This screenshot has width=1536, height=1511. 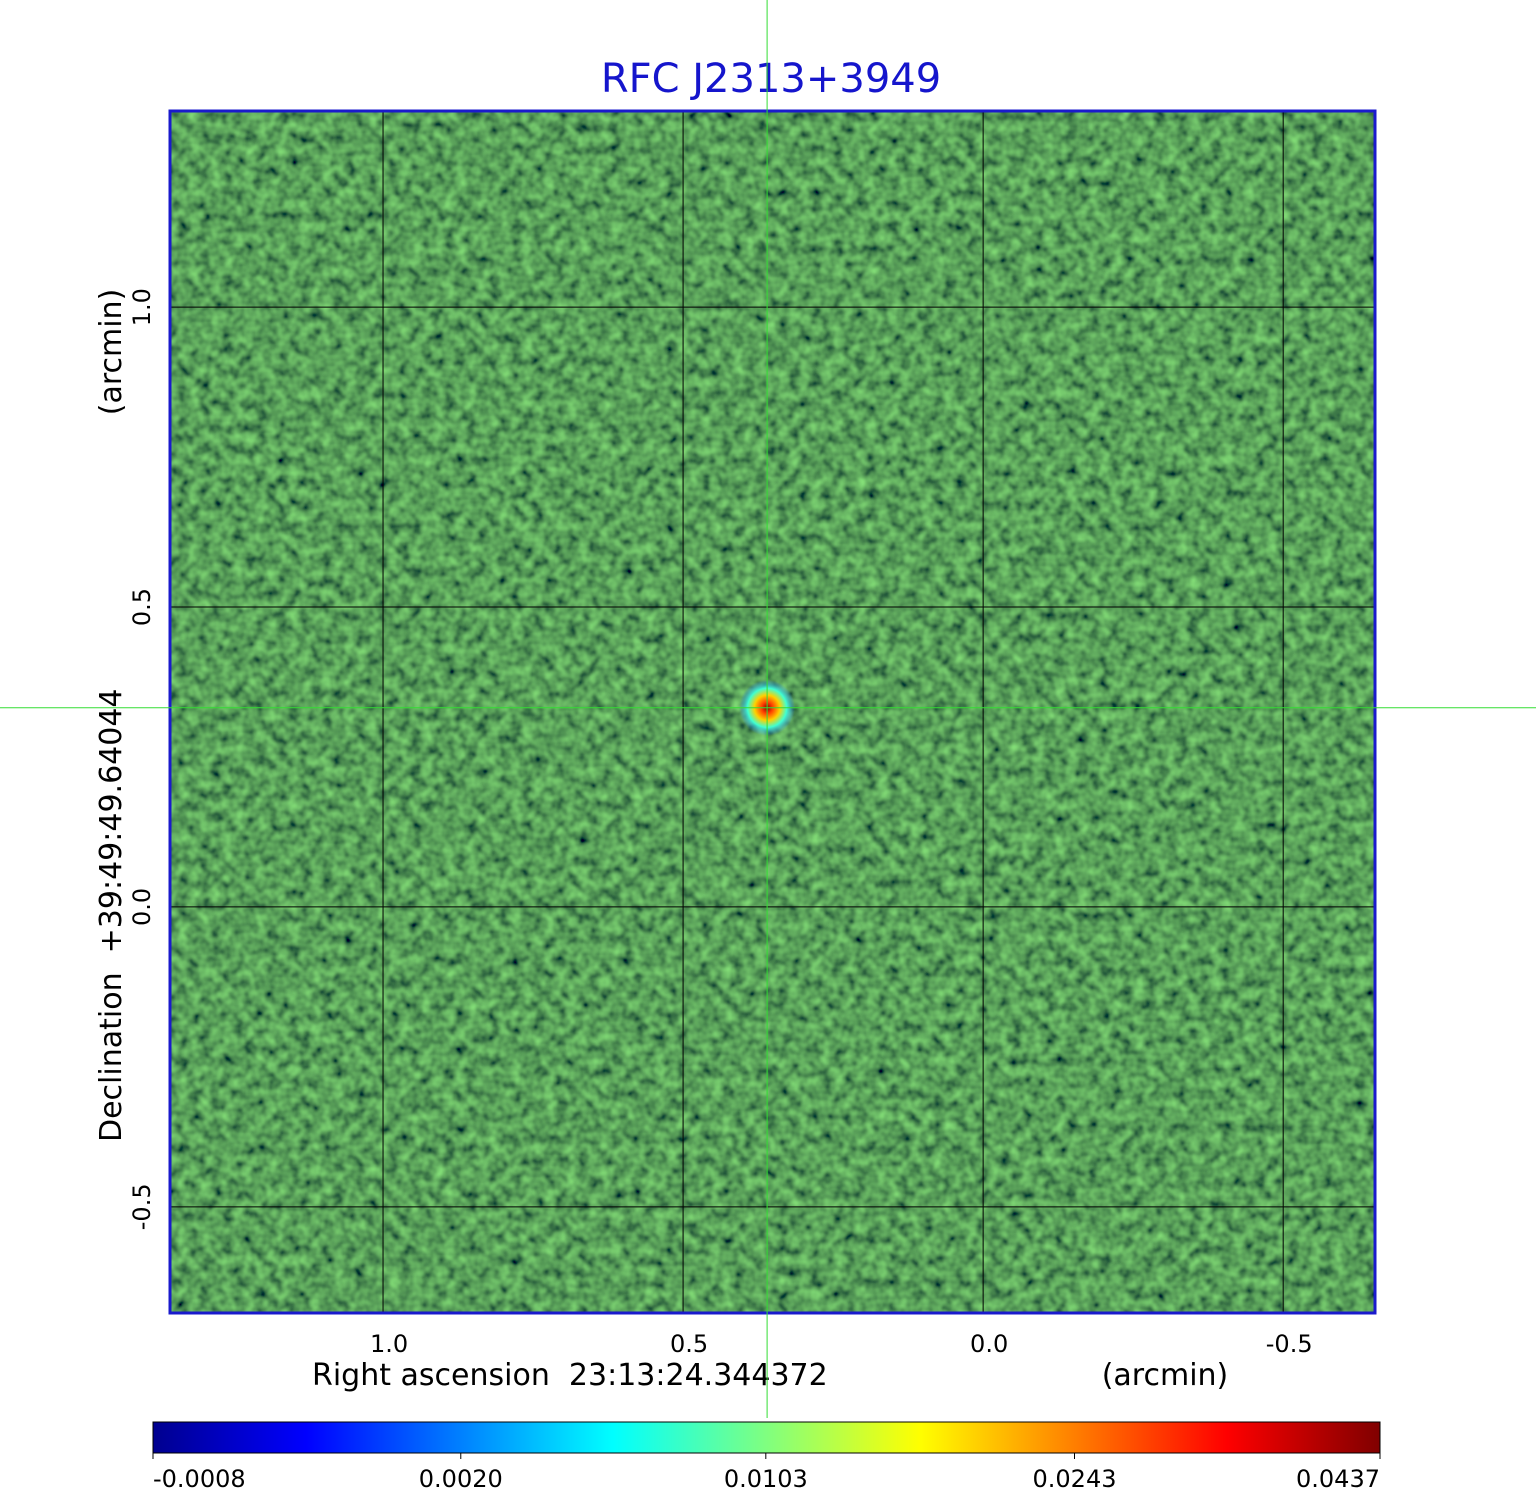 What do you see at coordinates (1075, 1479) in the screenshot?
I see `colorbar-tick-label: 0.0243` at bounding box center [1075, 1479].